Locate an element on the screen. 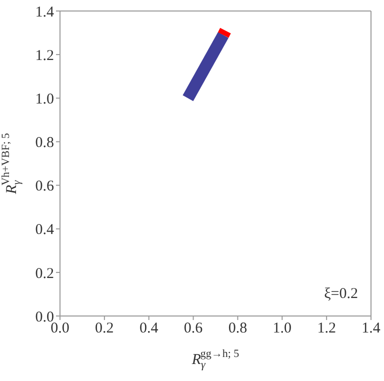  x-tick-label: 0.6 is located at coordinates (194, 328).